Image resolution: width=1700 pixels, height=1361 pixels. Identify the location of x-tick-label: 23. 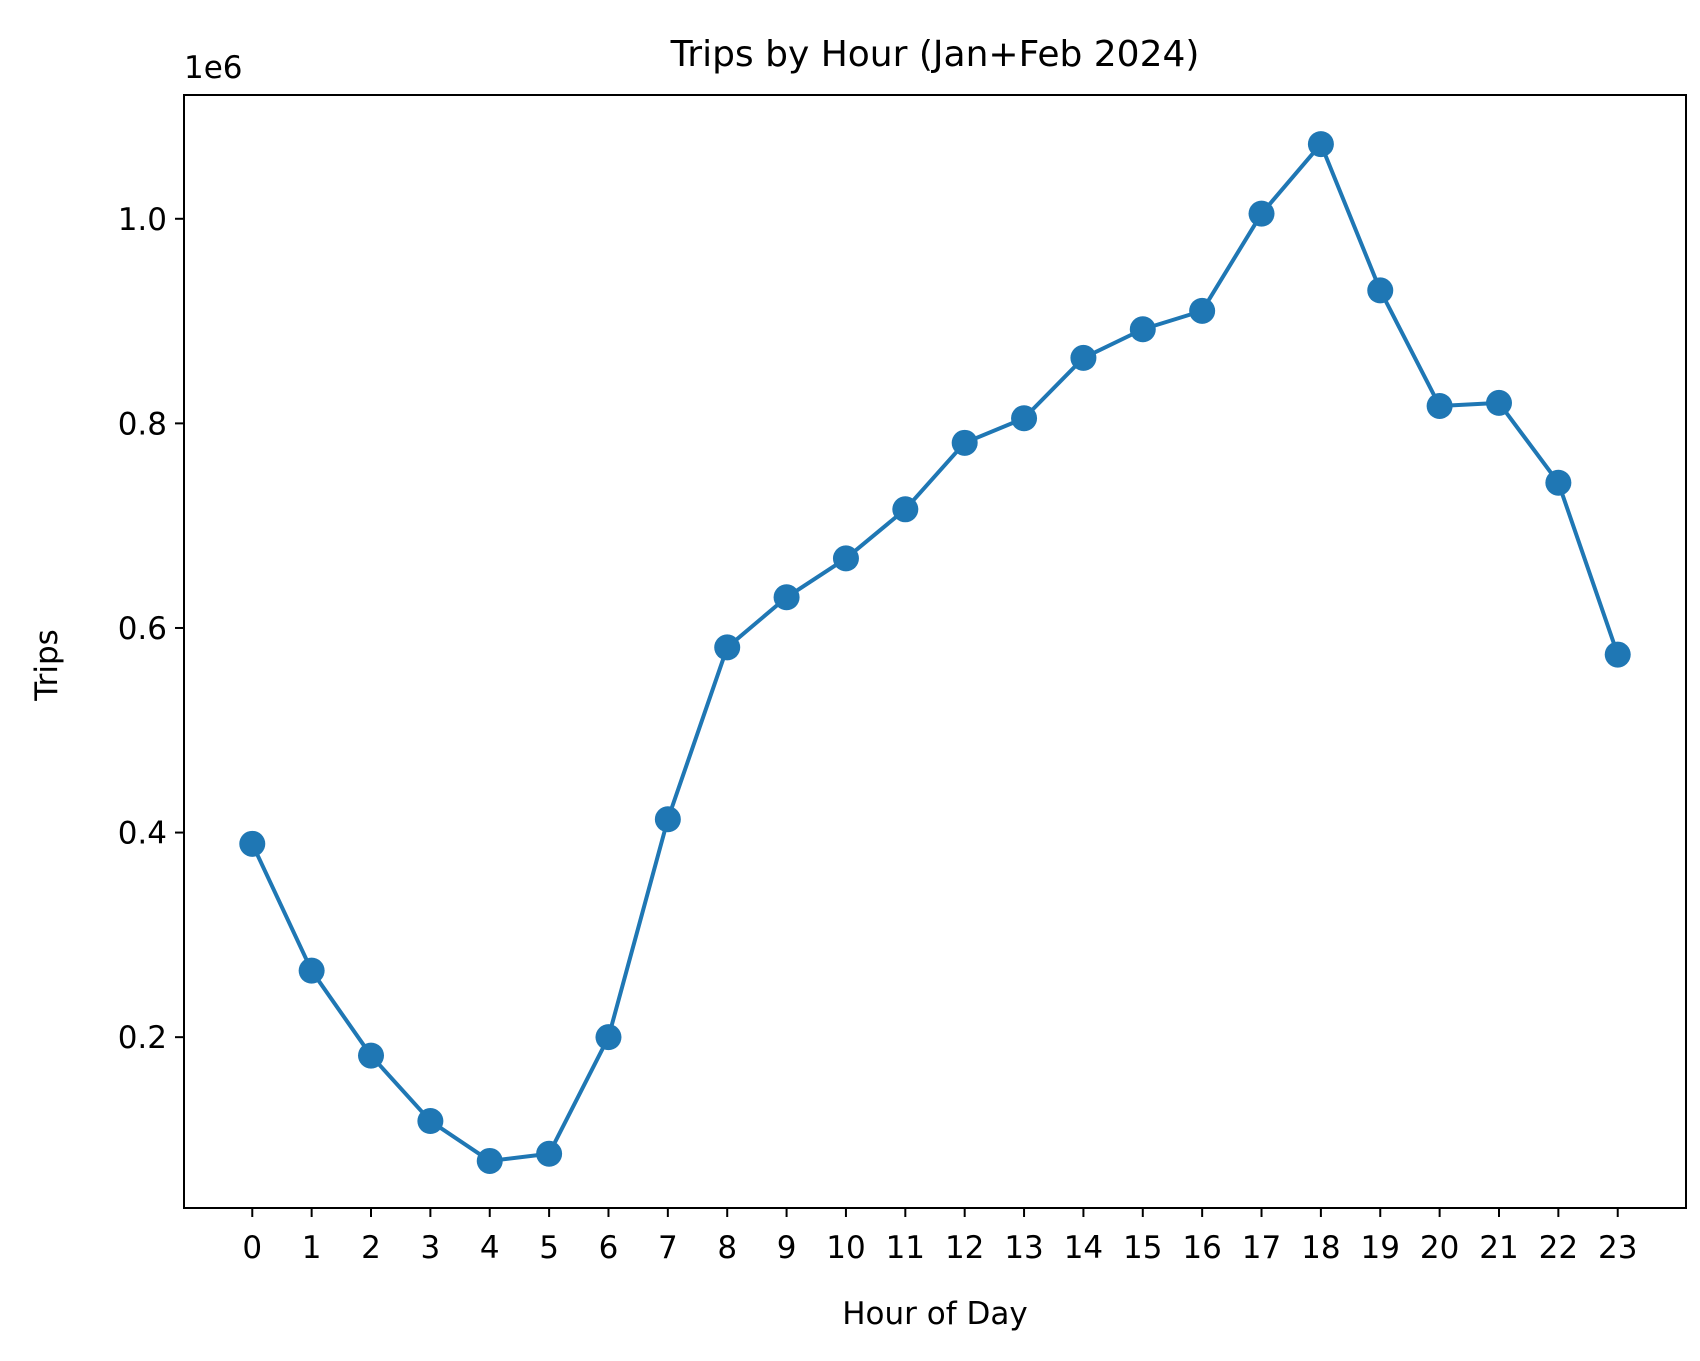
(1617, 1248).